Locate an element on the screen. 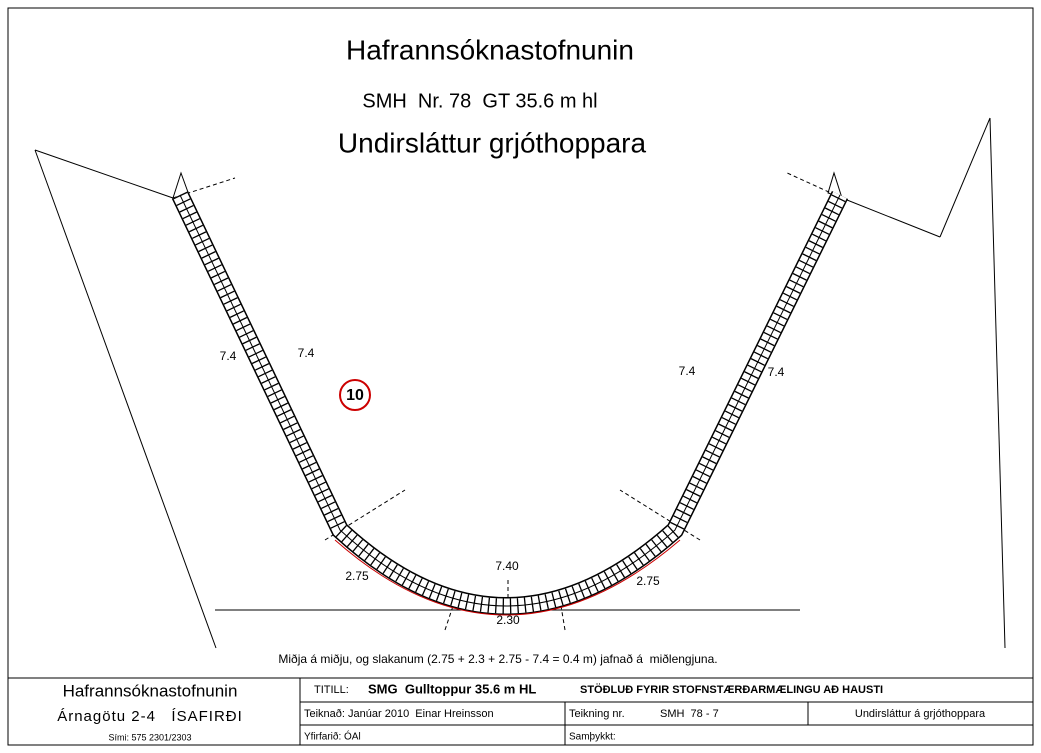 Image resolution: width=1041 pixels, height=753 pixels. dimension: 7.40 is located at coordinates (507, 566).